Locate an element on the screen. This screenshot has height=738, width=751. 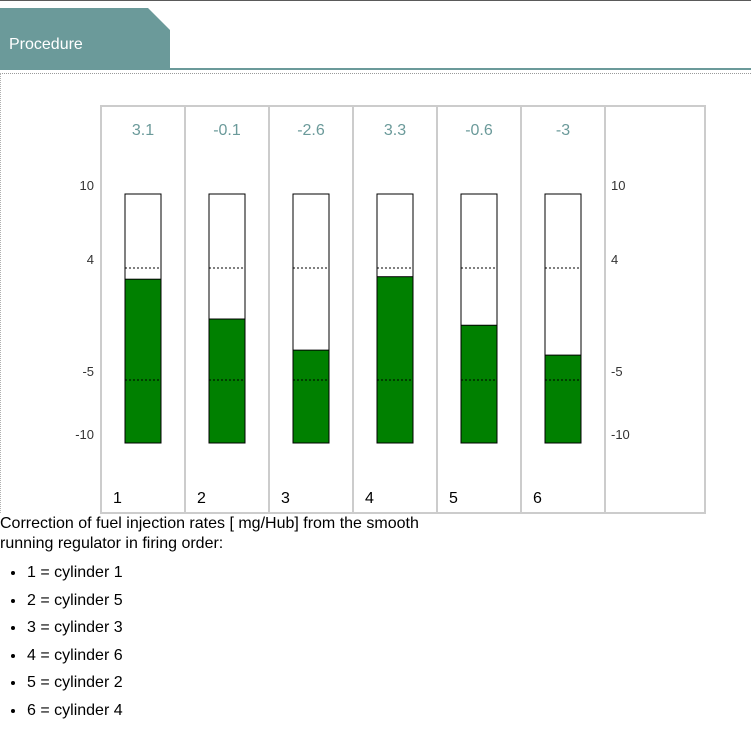
y-tick-label-left: 10 is located at coordinates (87, 185).